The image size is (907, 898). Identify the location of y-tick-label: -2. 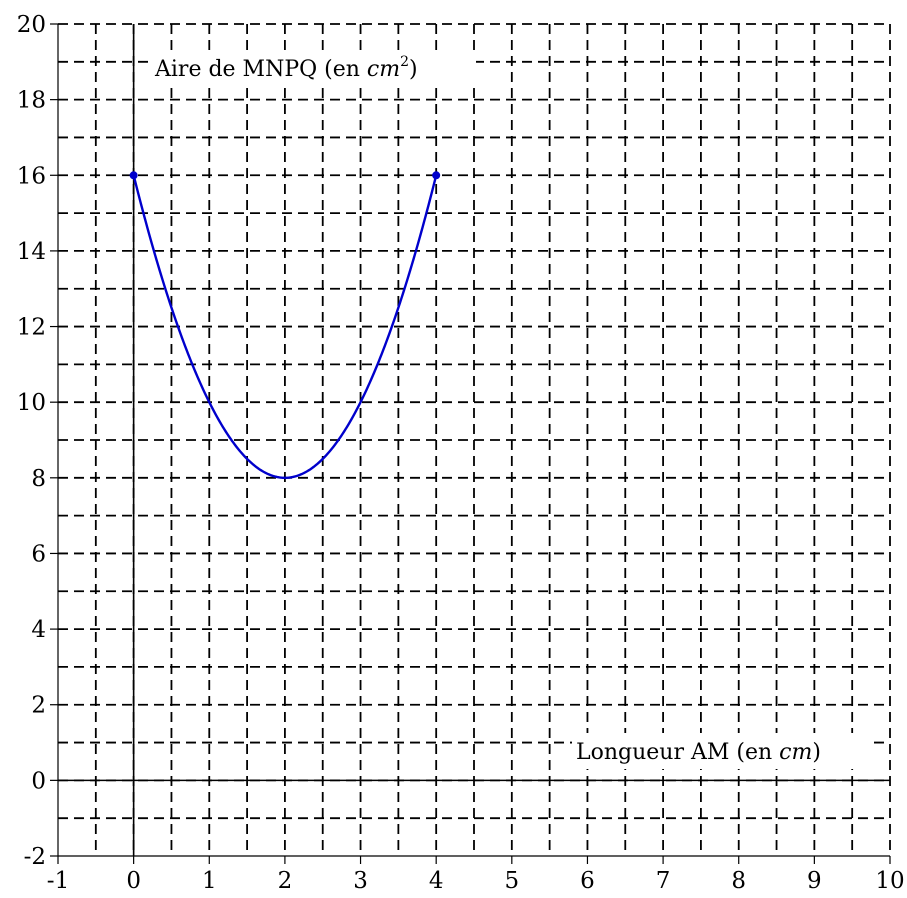
(35, 857).